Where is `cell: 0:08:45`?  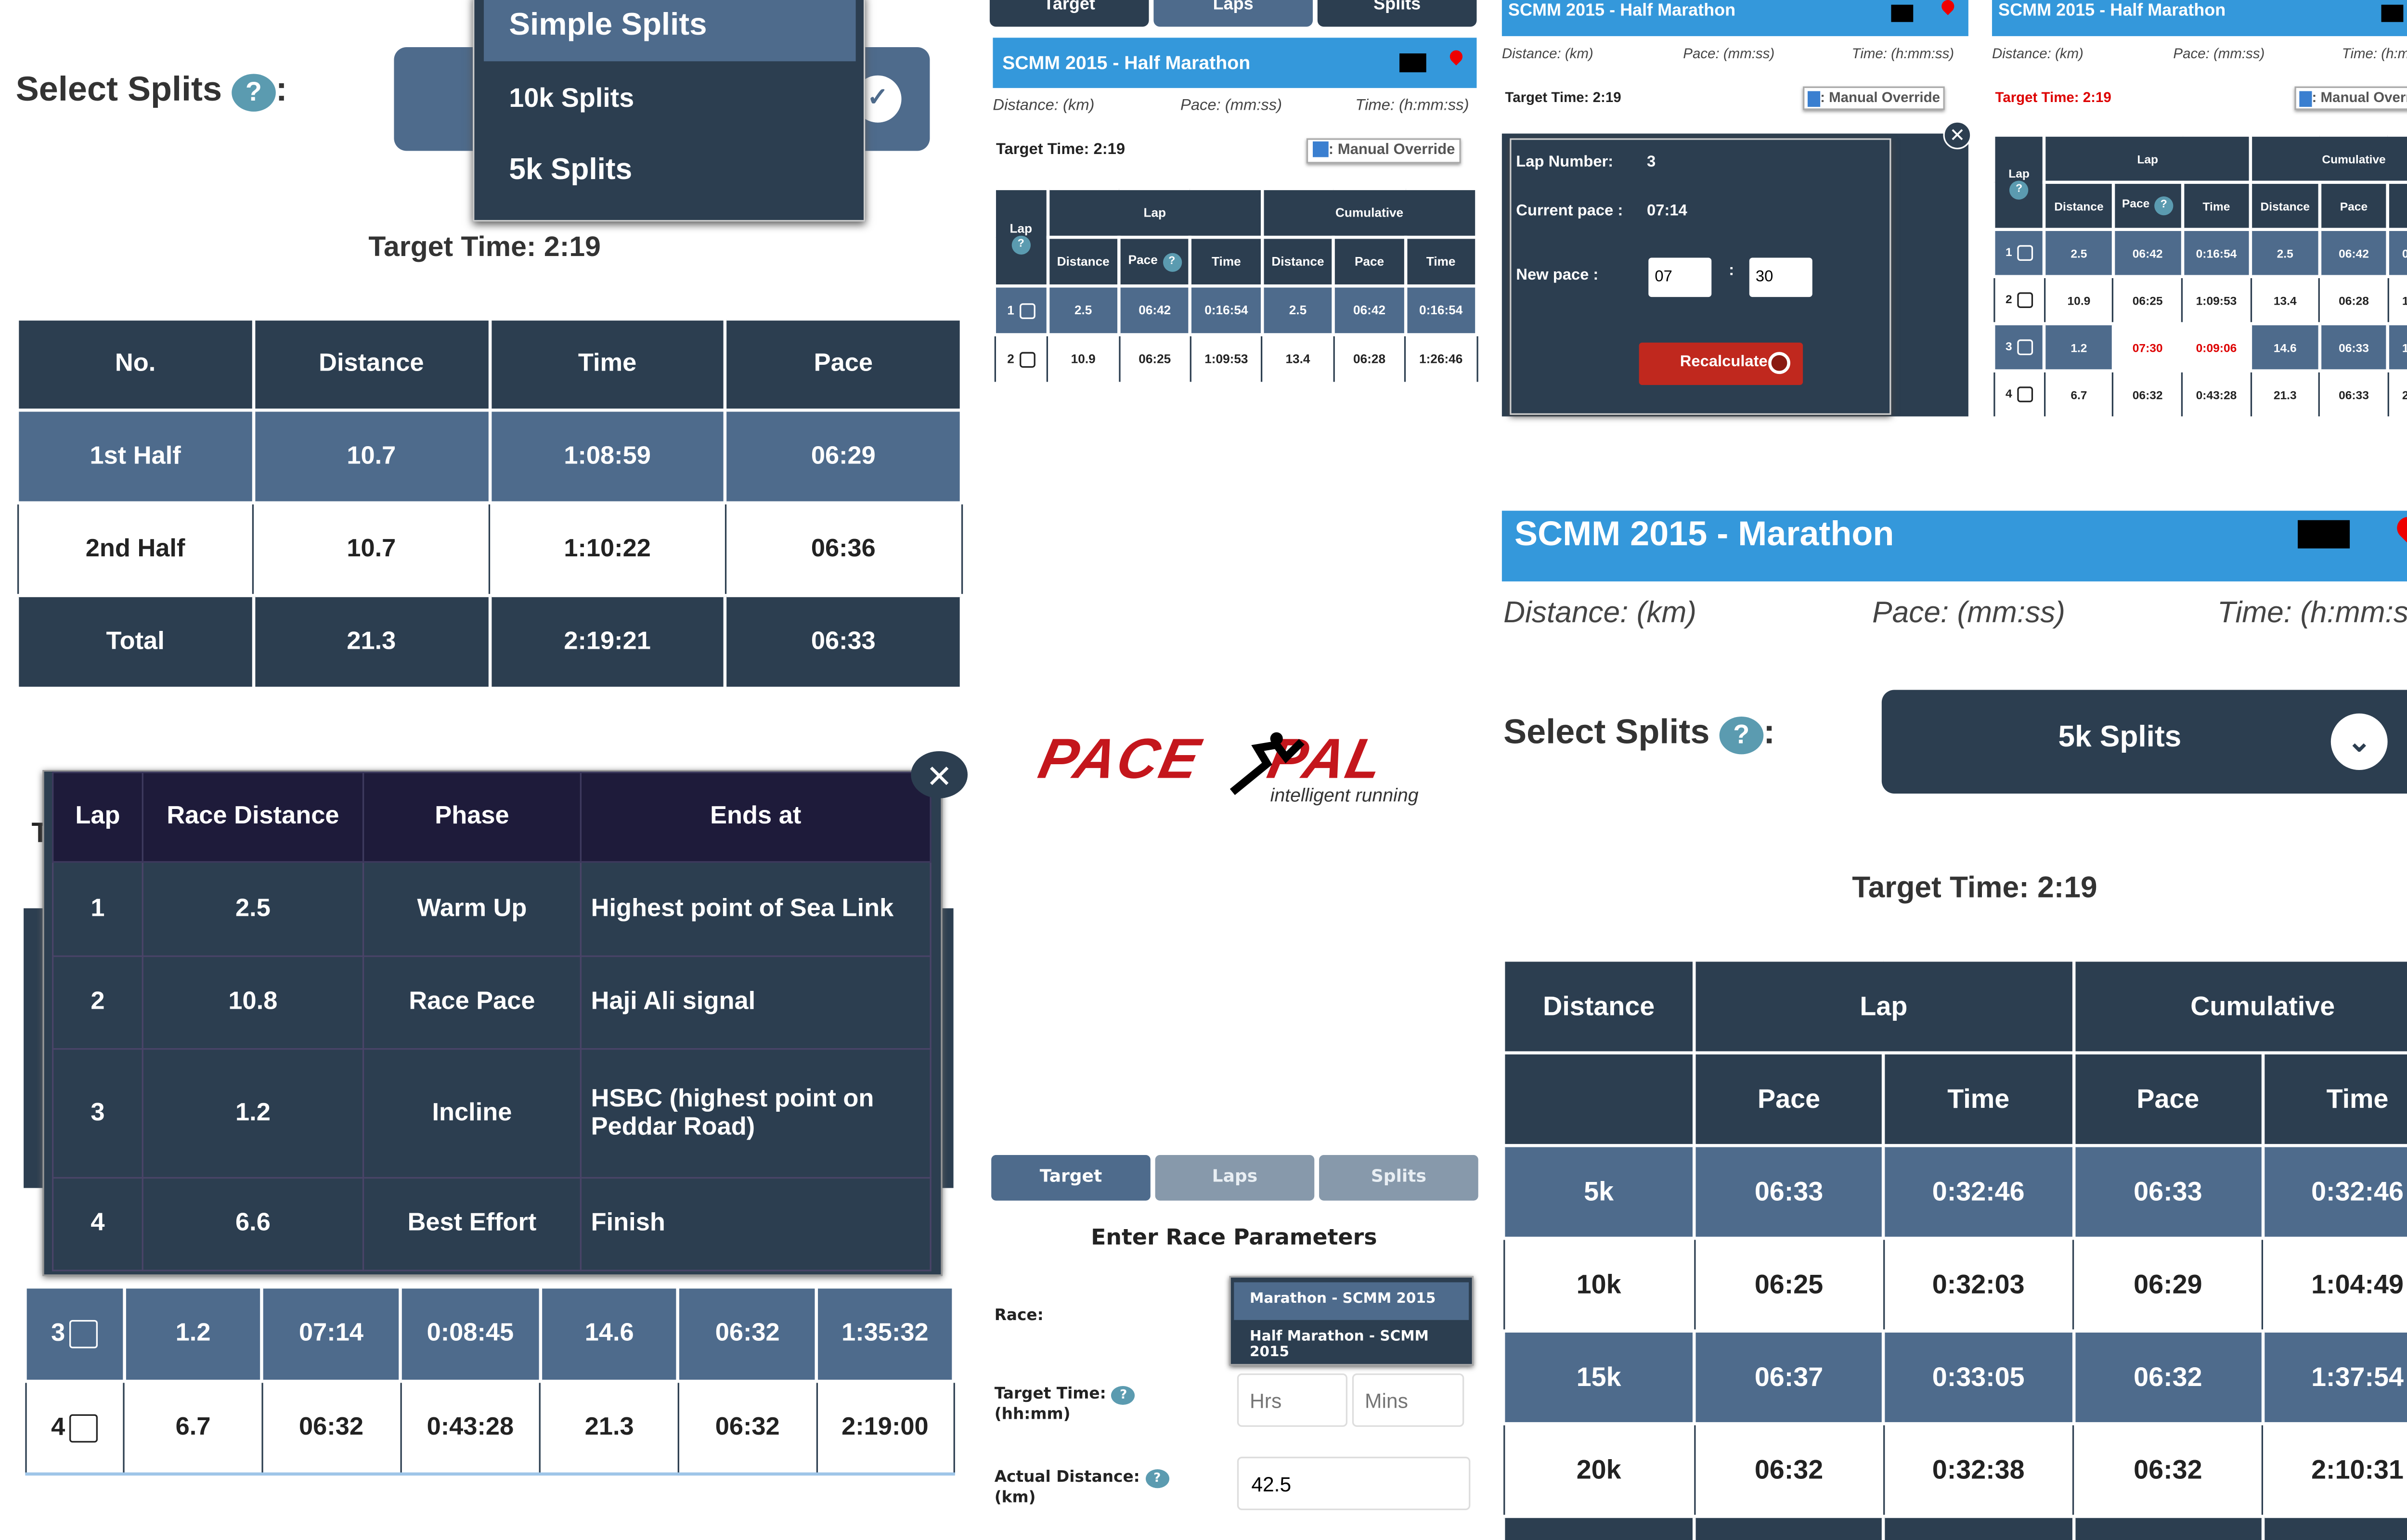
cell: 0:08:45 is located at coordinates (470, 1334).